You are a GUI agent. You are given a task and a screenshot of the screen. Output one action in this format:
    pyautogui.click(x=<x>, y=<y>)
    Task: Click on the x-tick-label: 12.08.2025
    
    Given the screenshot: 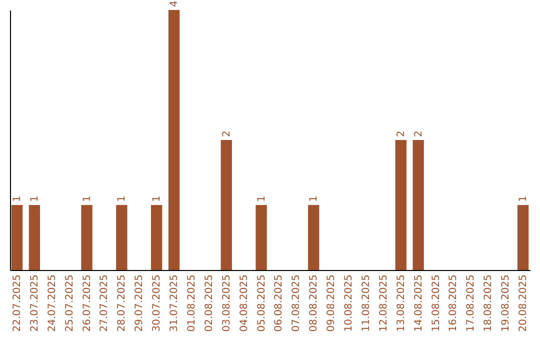 What is the action you would take?
    pyautogui.click(x=384, y=303)
    